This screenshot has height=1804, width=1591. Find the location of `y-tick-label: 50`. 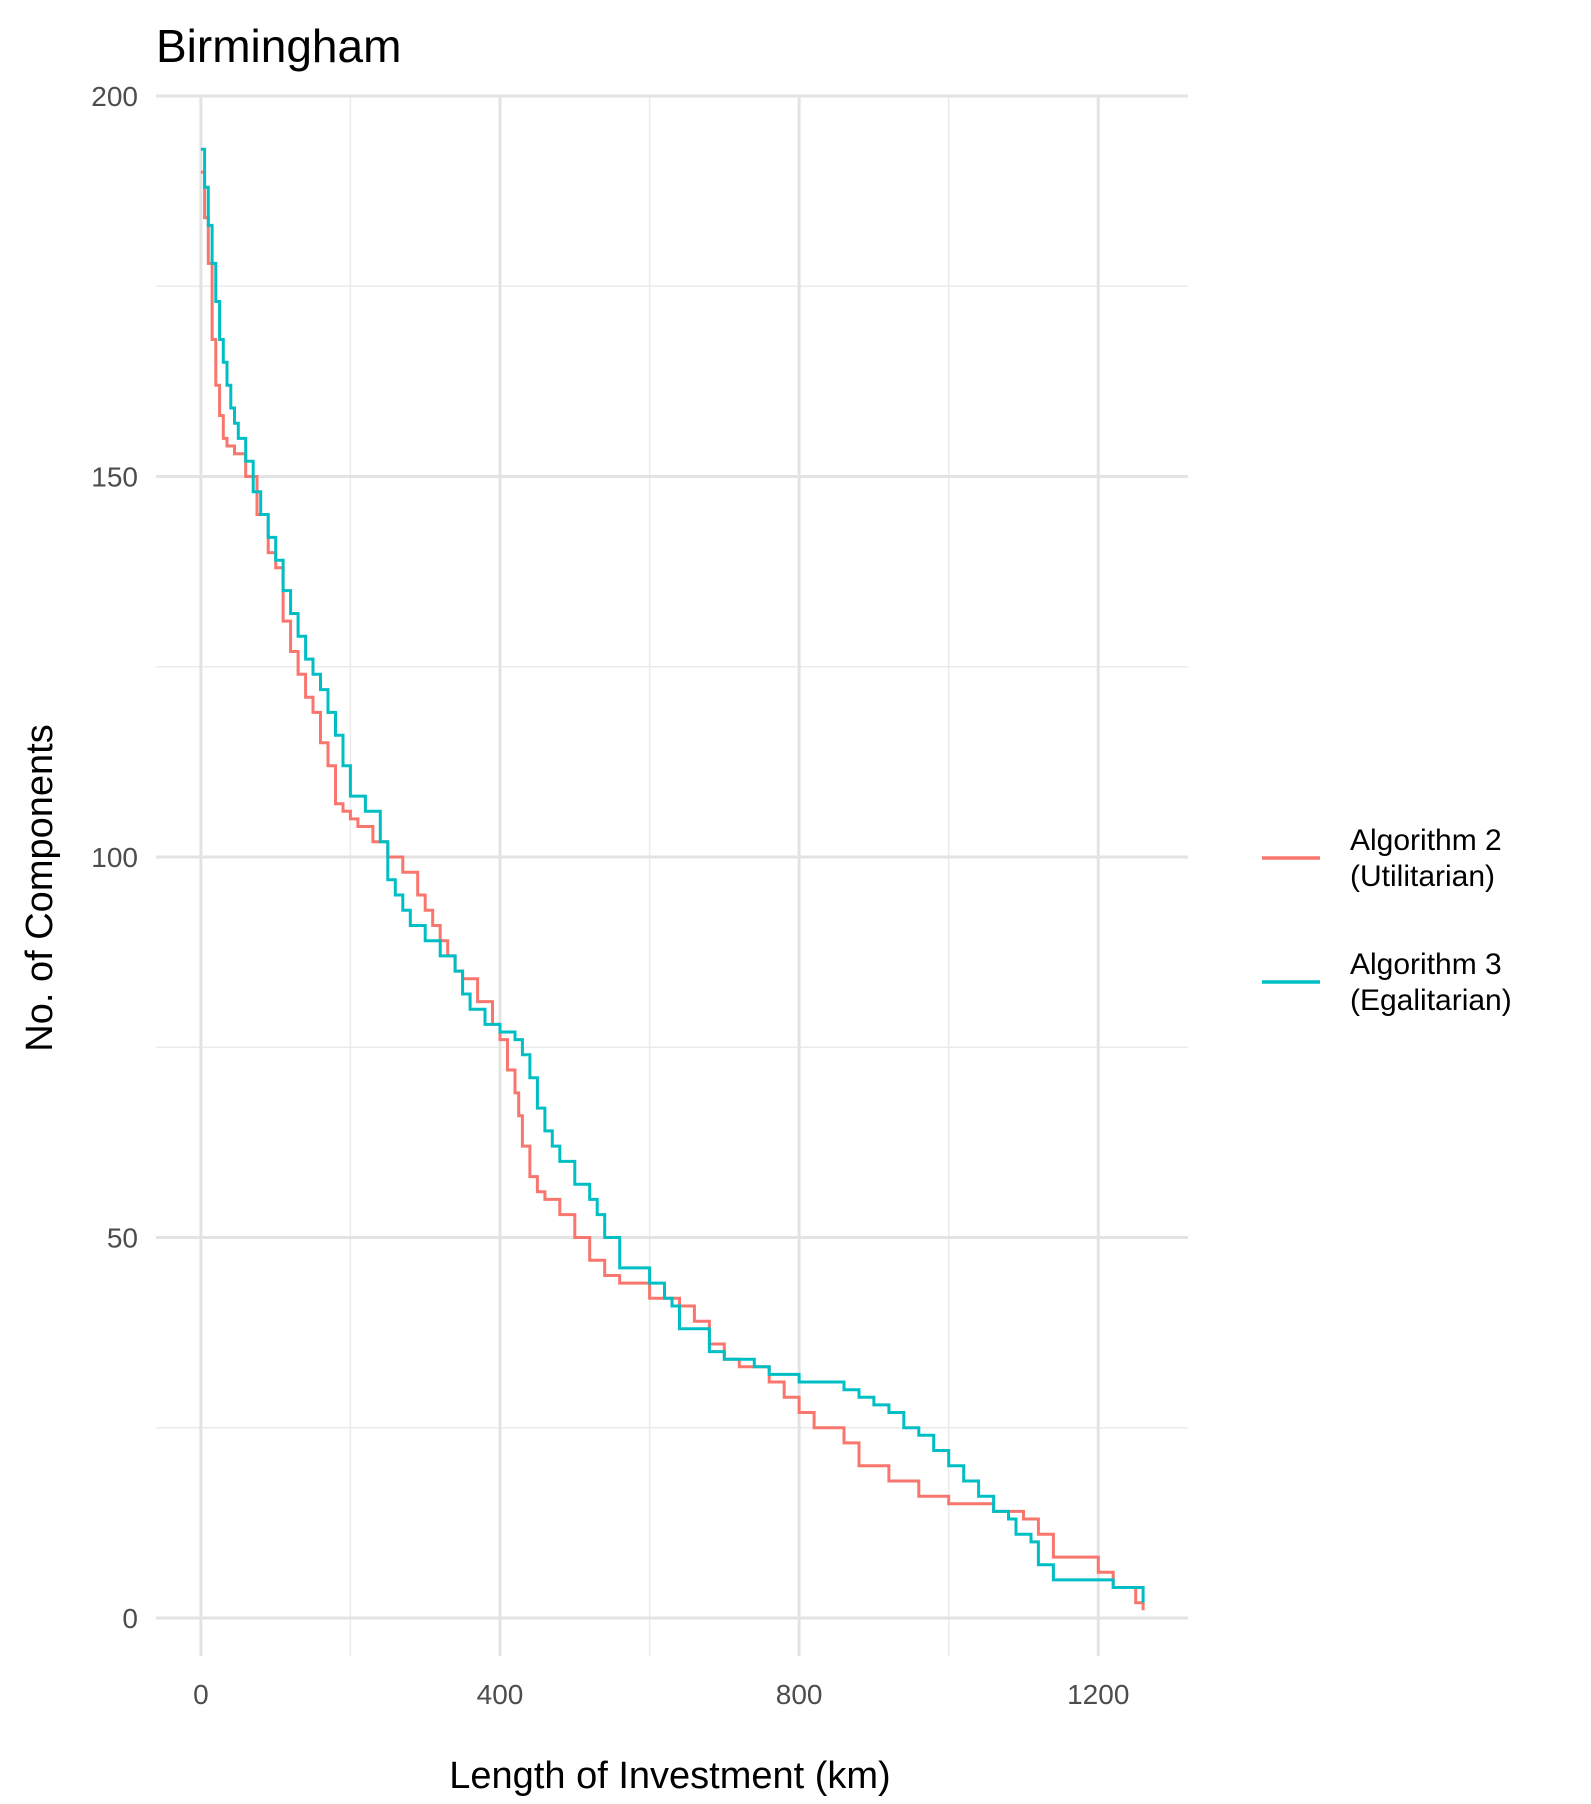

y-tick-label: 50 is located at coordinates (122, 1237).